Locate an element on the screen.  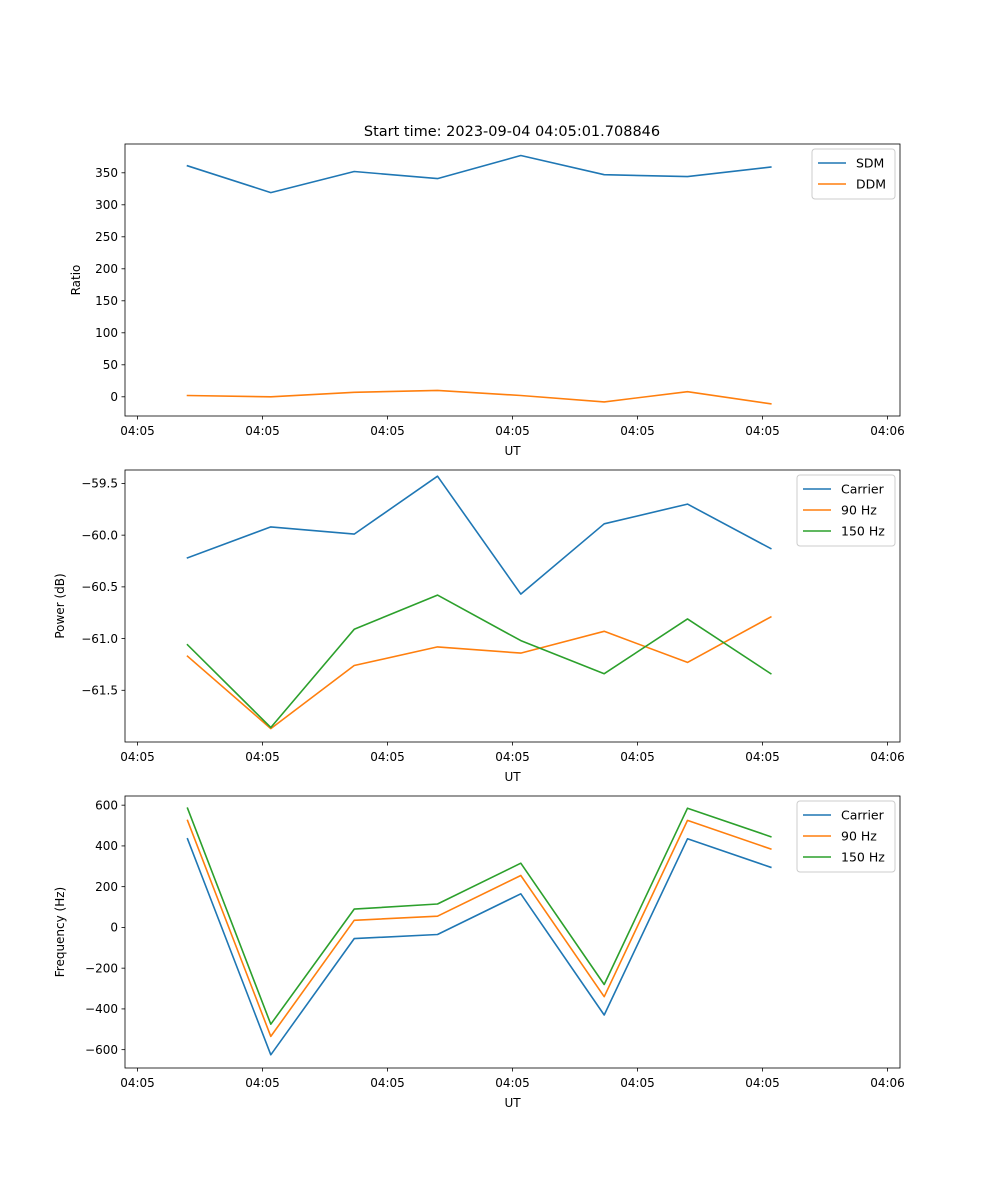
frequency-legend: Carrier 90 Hz 150 Hz is located at coordinates (846, 836).